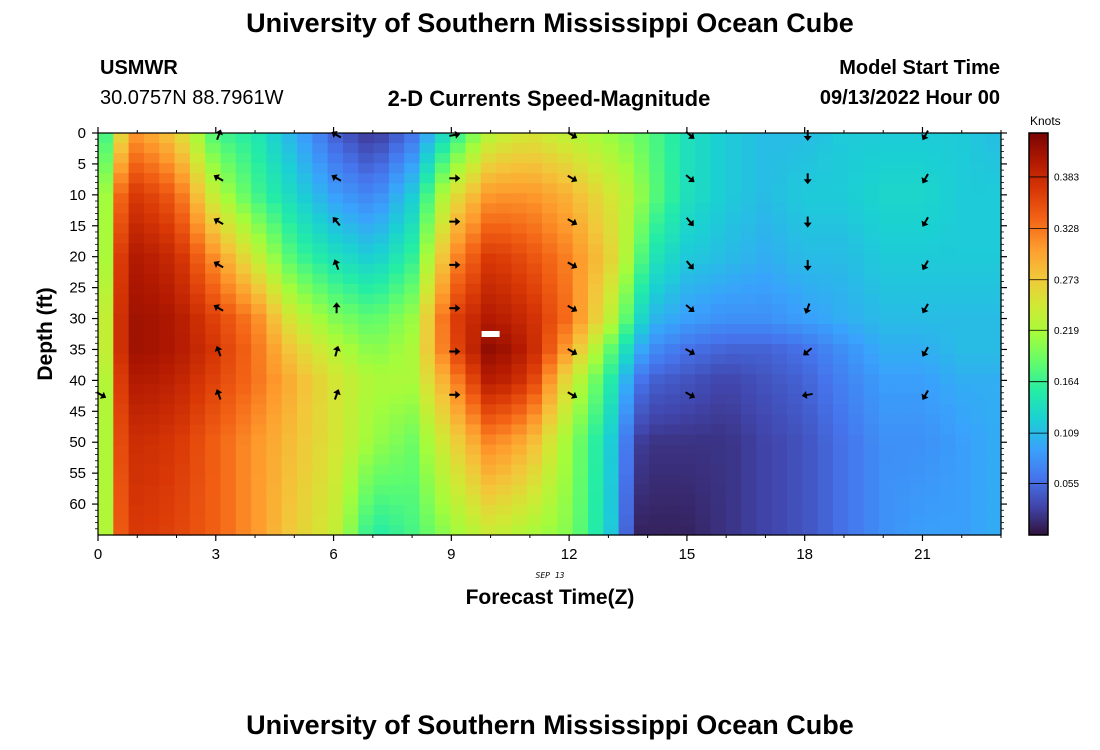  What do you see at coordinates (490, 334) in the screenshot?
I see `location-marker` at bounding box center [490, 334].